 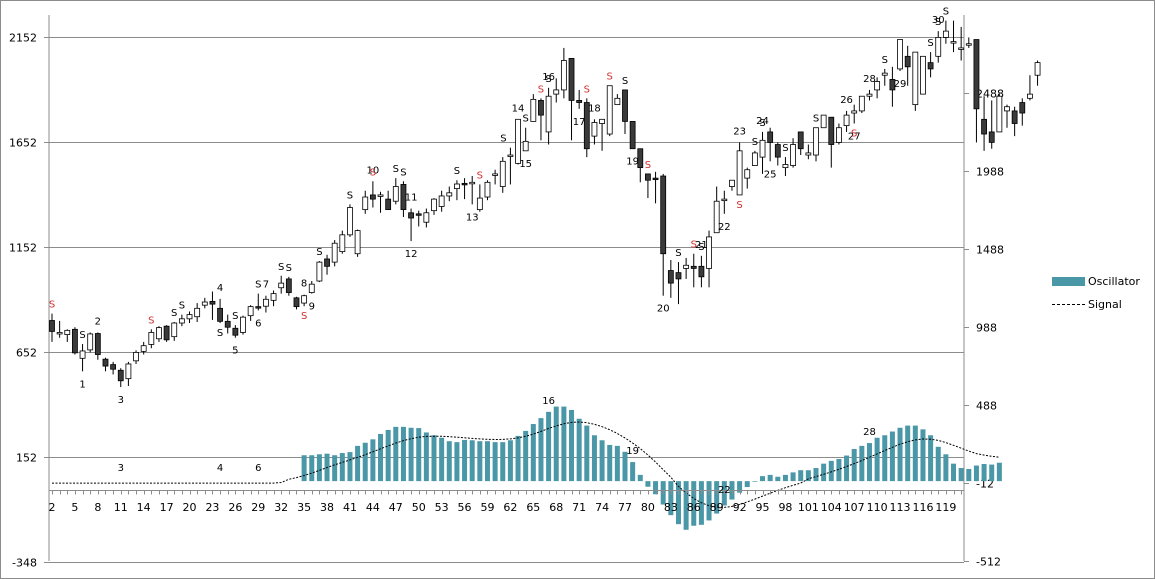 I want to click on right-axis-tick: 1488, so click(x=990, y=250).